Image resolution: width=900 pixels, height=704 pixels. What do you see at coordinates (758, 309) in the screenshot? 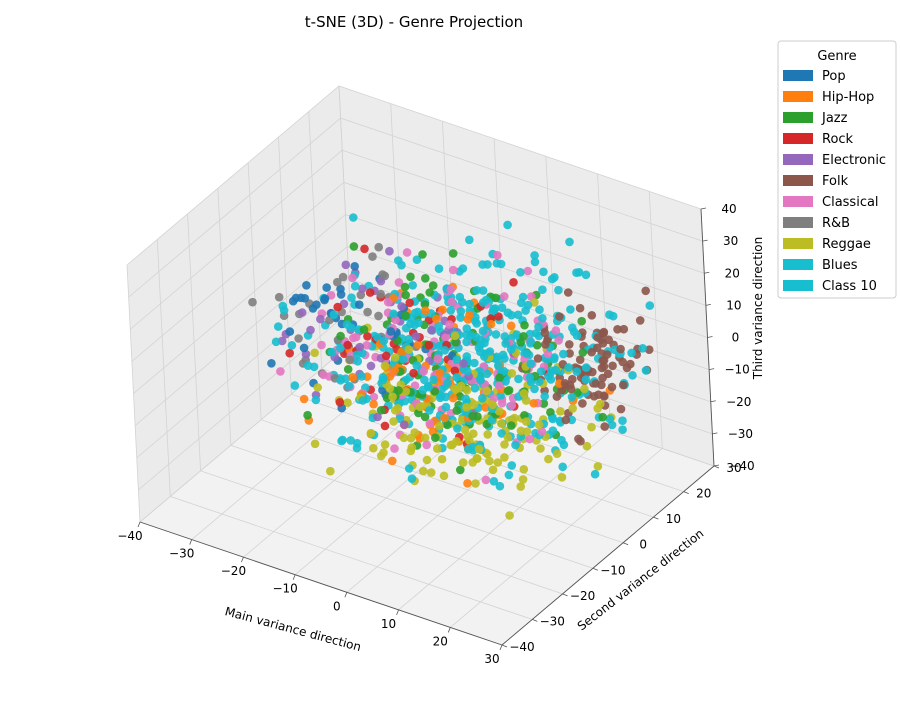
I see `z-axis-label: Third variance direction` at bounding box center [758, 309].